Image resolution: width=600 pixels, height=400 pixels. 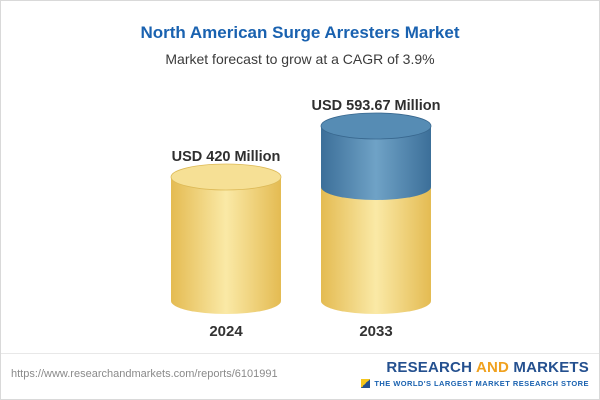 I want to click on cylinder-2024, so click(x=226, y=238).